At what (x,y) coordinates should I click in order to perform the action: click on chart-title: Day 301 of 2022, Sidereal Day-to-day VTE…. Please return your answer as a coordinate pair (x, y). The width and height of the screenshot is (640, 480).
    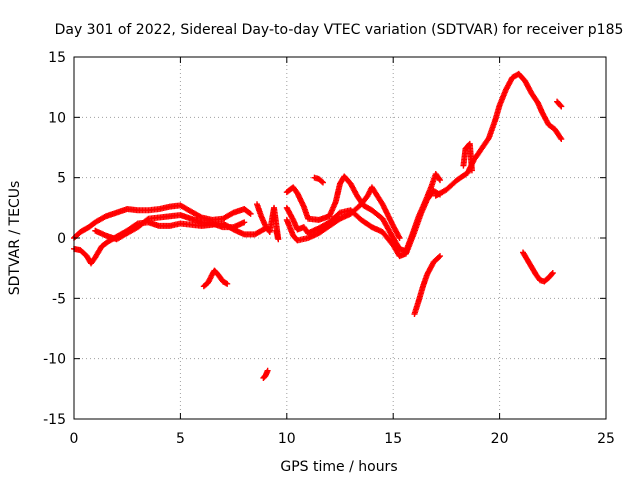
    Looking at the image, I should click on (339, 30).